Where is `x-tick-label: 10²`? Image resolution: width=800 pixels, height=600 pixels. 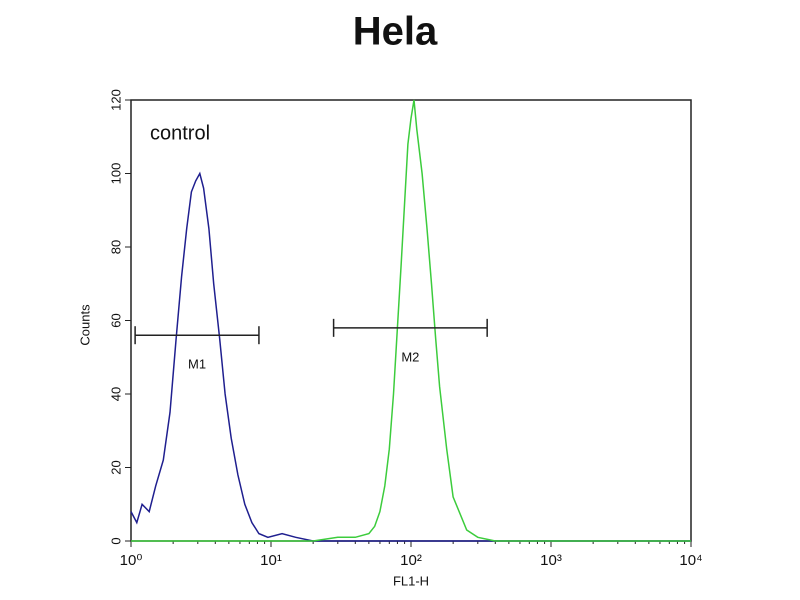
x-tick-label: 10² is located at coordinates (411, 560).